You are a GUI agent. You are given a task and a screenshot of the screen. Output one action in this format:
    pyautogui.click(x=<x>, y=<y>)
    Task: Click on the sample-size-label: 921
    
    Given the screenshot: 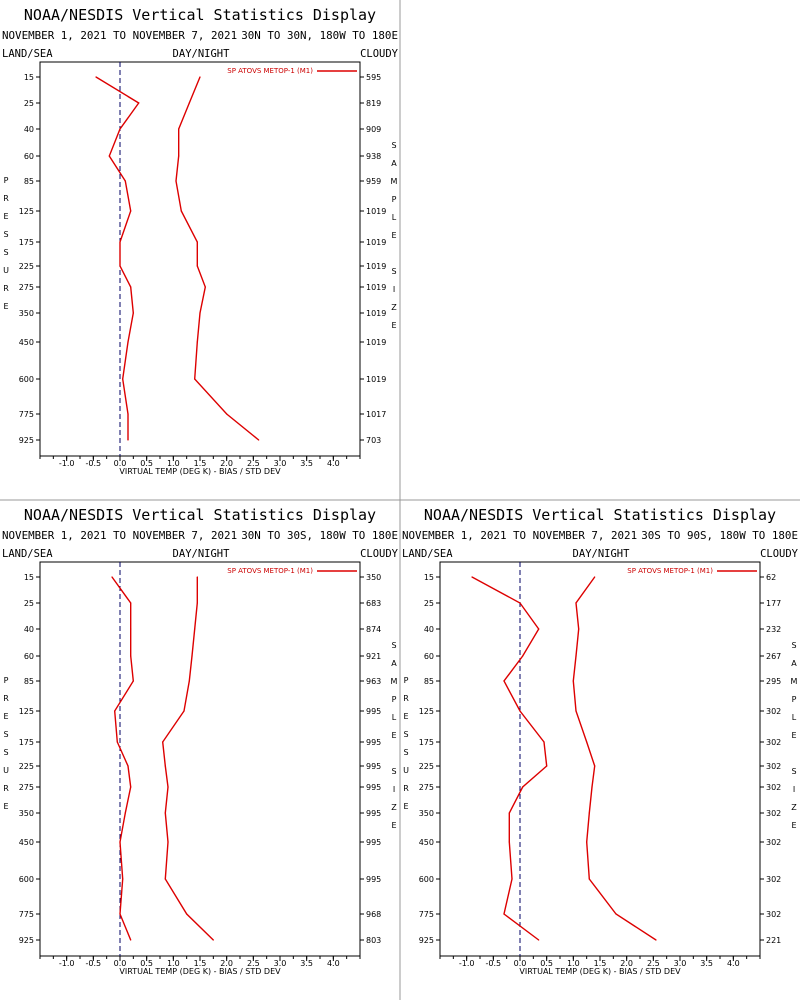 What is the action you would take?
    pyautogui.click(x=373, y=656)
    